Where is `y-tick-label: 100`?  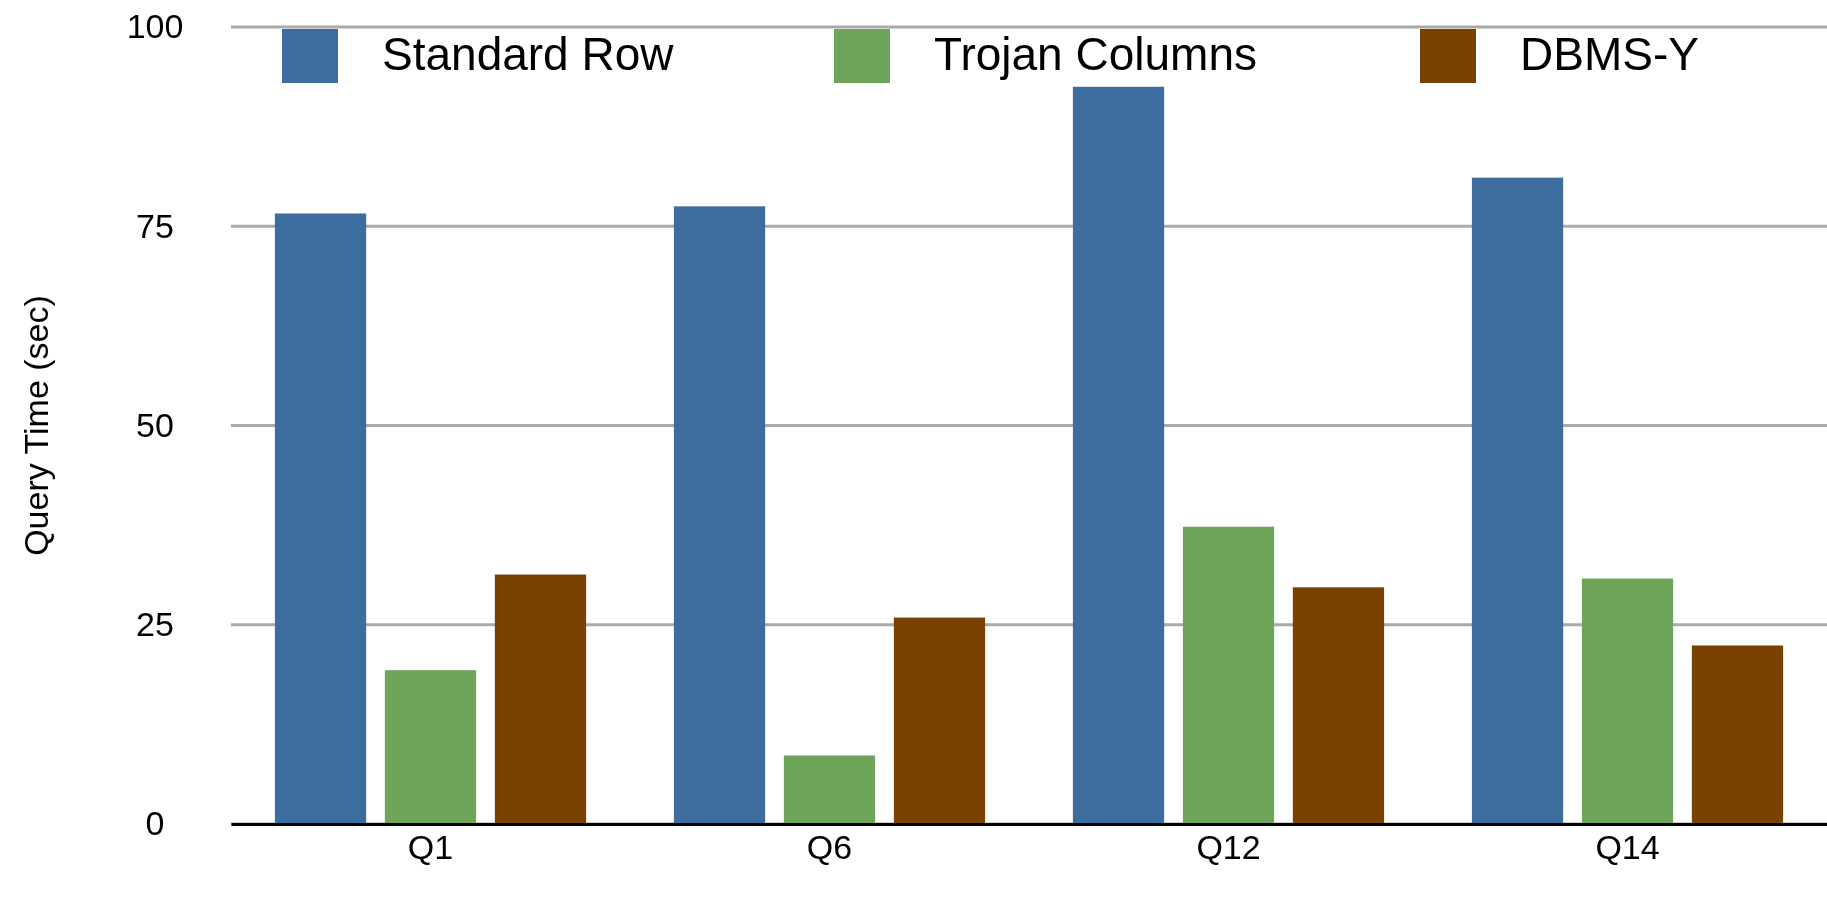 y-tick-label: 100 is located at coordinates (155, 26).